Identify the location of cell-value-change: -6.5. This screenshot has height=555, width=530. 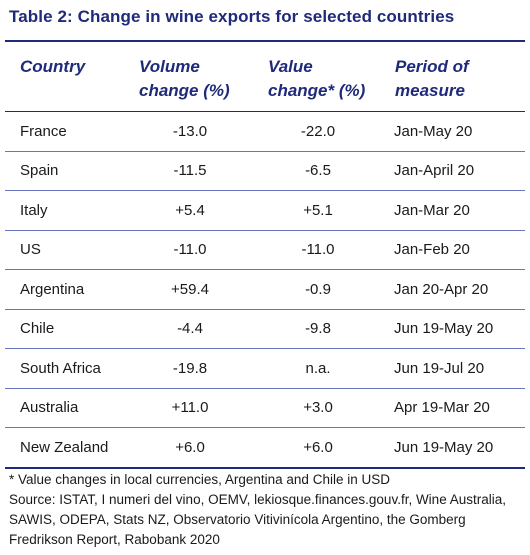
(318, 171).